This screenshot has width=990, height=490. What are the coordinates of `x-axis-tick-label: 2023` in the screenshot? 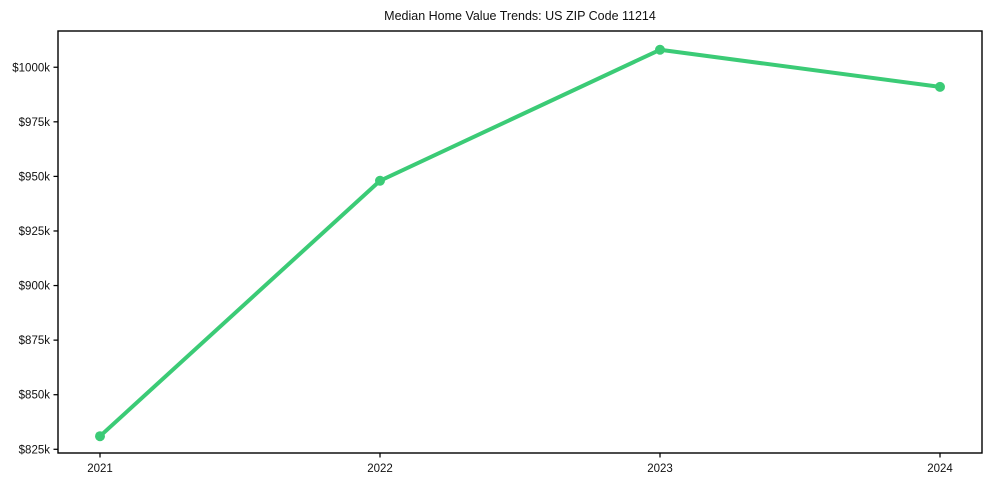 It's located at (660, 469).